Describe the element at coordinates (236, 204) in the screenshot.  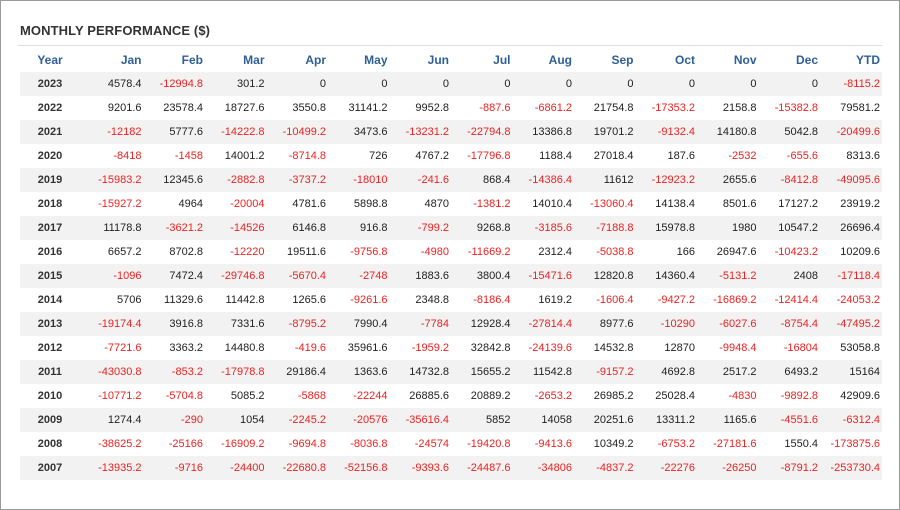
I see `month-value-cell: -20004` at that location.